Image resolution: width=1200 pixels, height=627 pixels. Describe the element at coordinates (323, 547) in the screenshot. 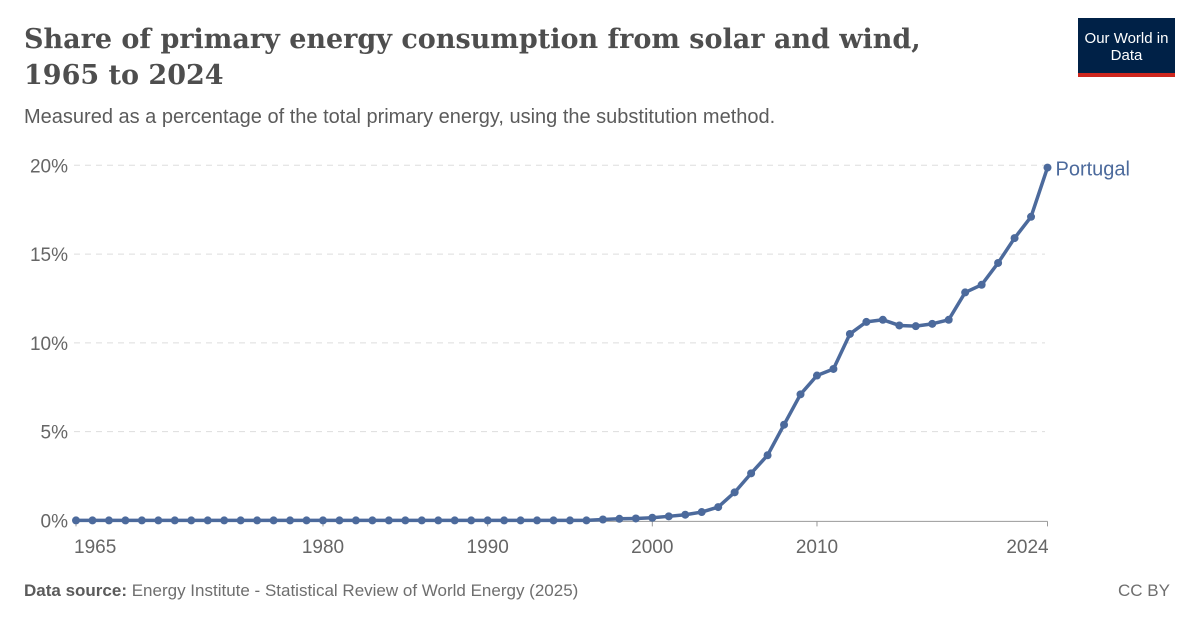

I see `x-tick-label: 1980` at that location.